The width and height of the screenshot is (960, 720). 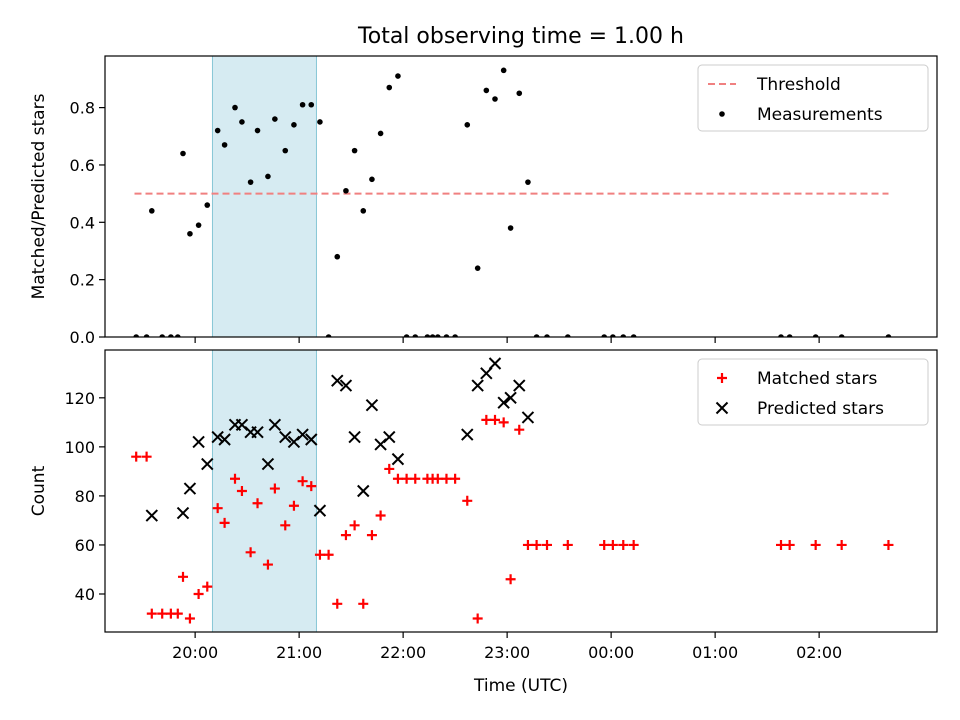 What do you see at coordinates (79, 447) in the screenshot?
I see `y-tick-label: 100` at bounding box center [79, 447].